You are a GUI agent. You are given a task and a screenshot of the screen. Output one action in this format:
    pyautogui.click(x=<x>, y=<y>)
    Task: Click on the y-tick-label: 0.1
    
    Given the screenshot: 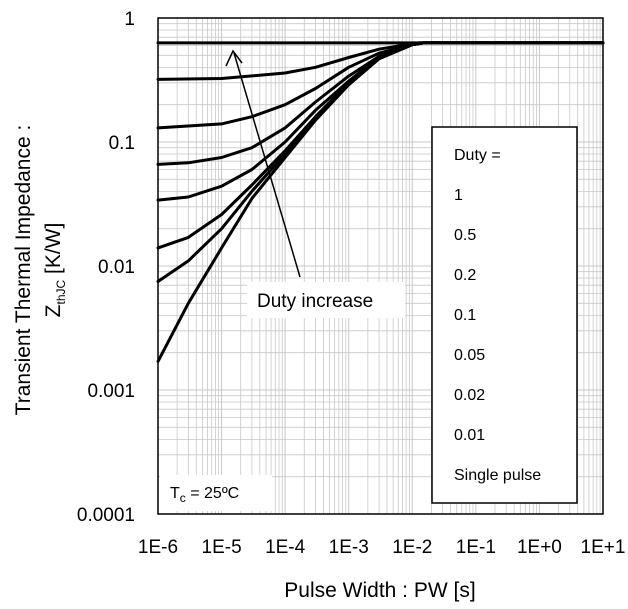 What is the action you would take?
    pyautogui.click(x=122, y=143)
    